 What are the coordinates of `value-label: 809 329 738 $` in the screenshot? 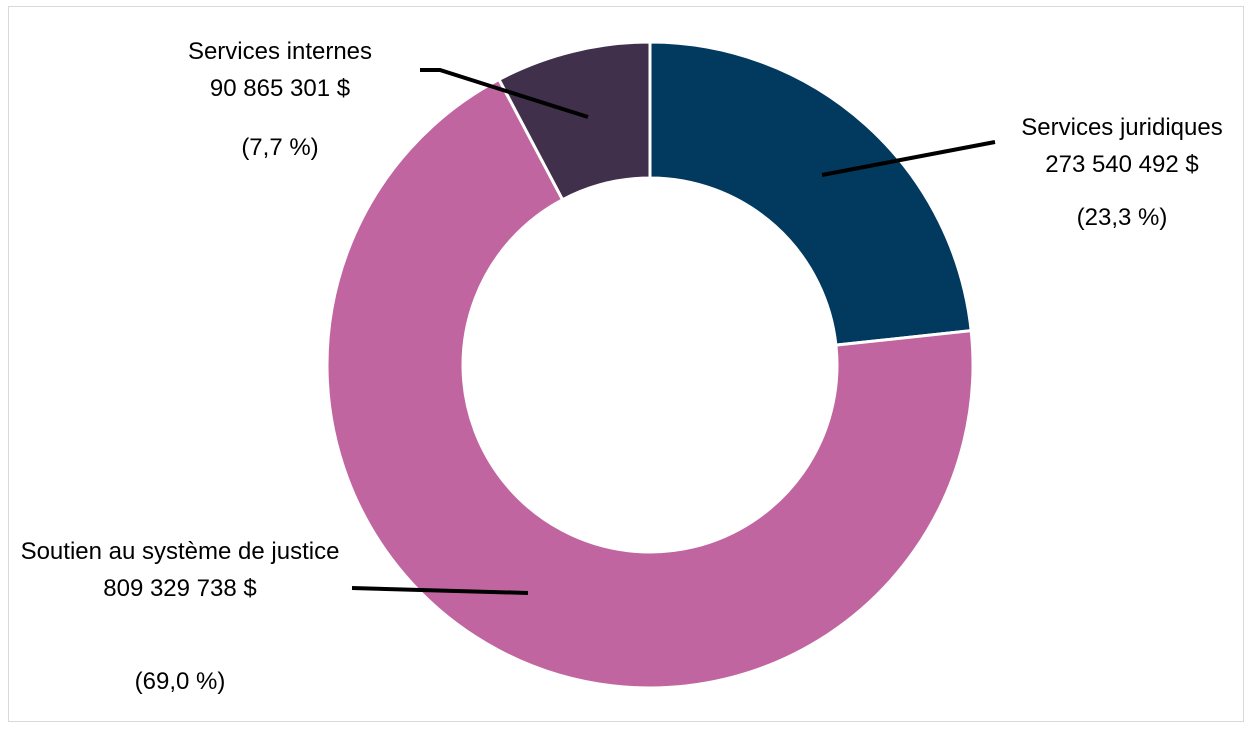 It's located at (180, 588).